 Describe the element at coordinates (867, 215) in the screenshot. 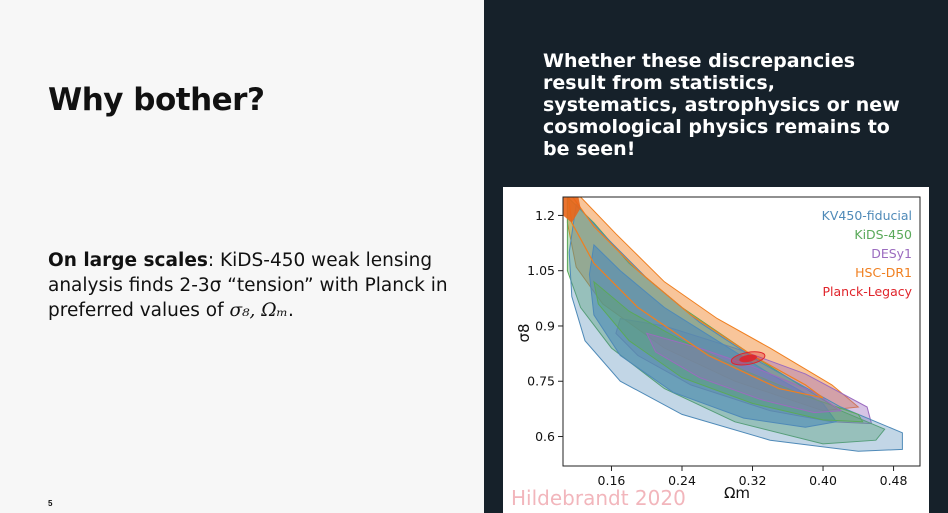

I see `legend-item: KV450-fiducial` at that location.